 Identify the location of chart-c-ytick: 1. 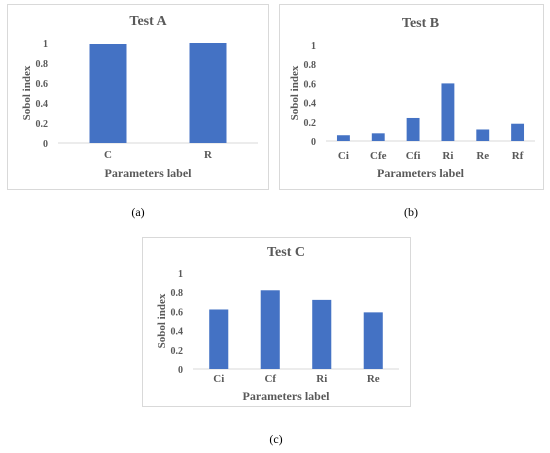
(180, 274).